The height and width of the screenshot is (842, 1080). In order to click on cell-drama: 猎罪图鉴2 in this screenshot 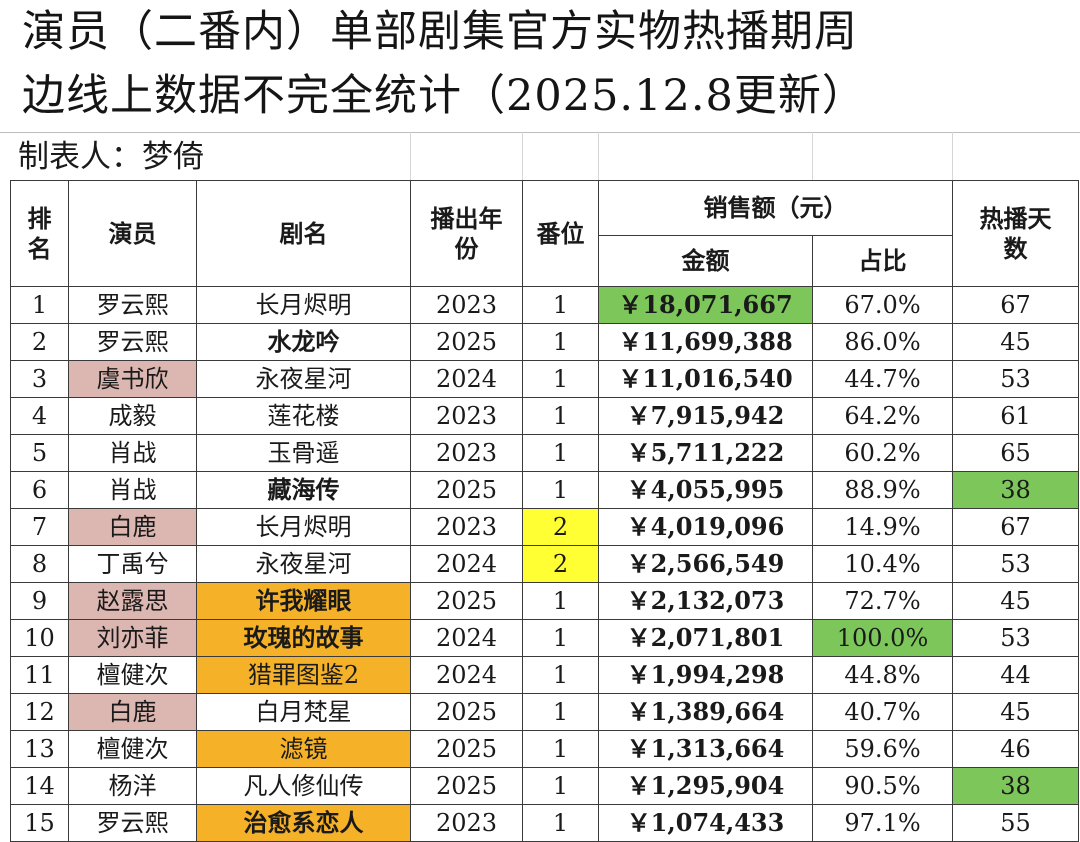, I will do `click(303, 675)`.